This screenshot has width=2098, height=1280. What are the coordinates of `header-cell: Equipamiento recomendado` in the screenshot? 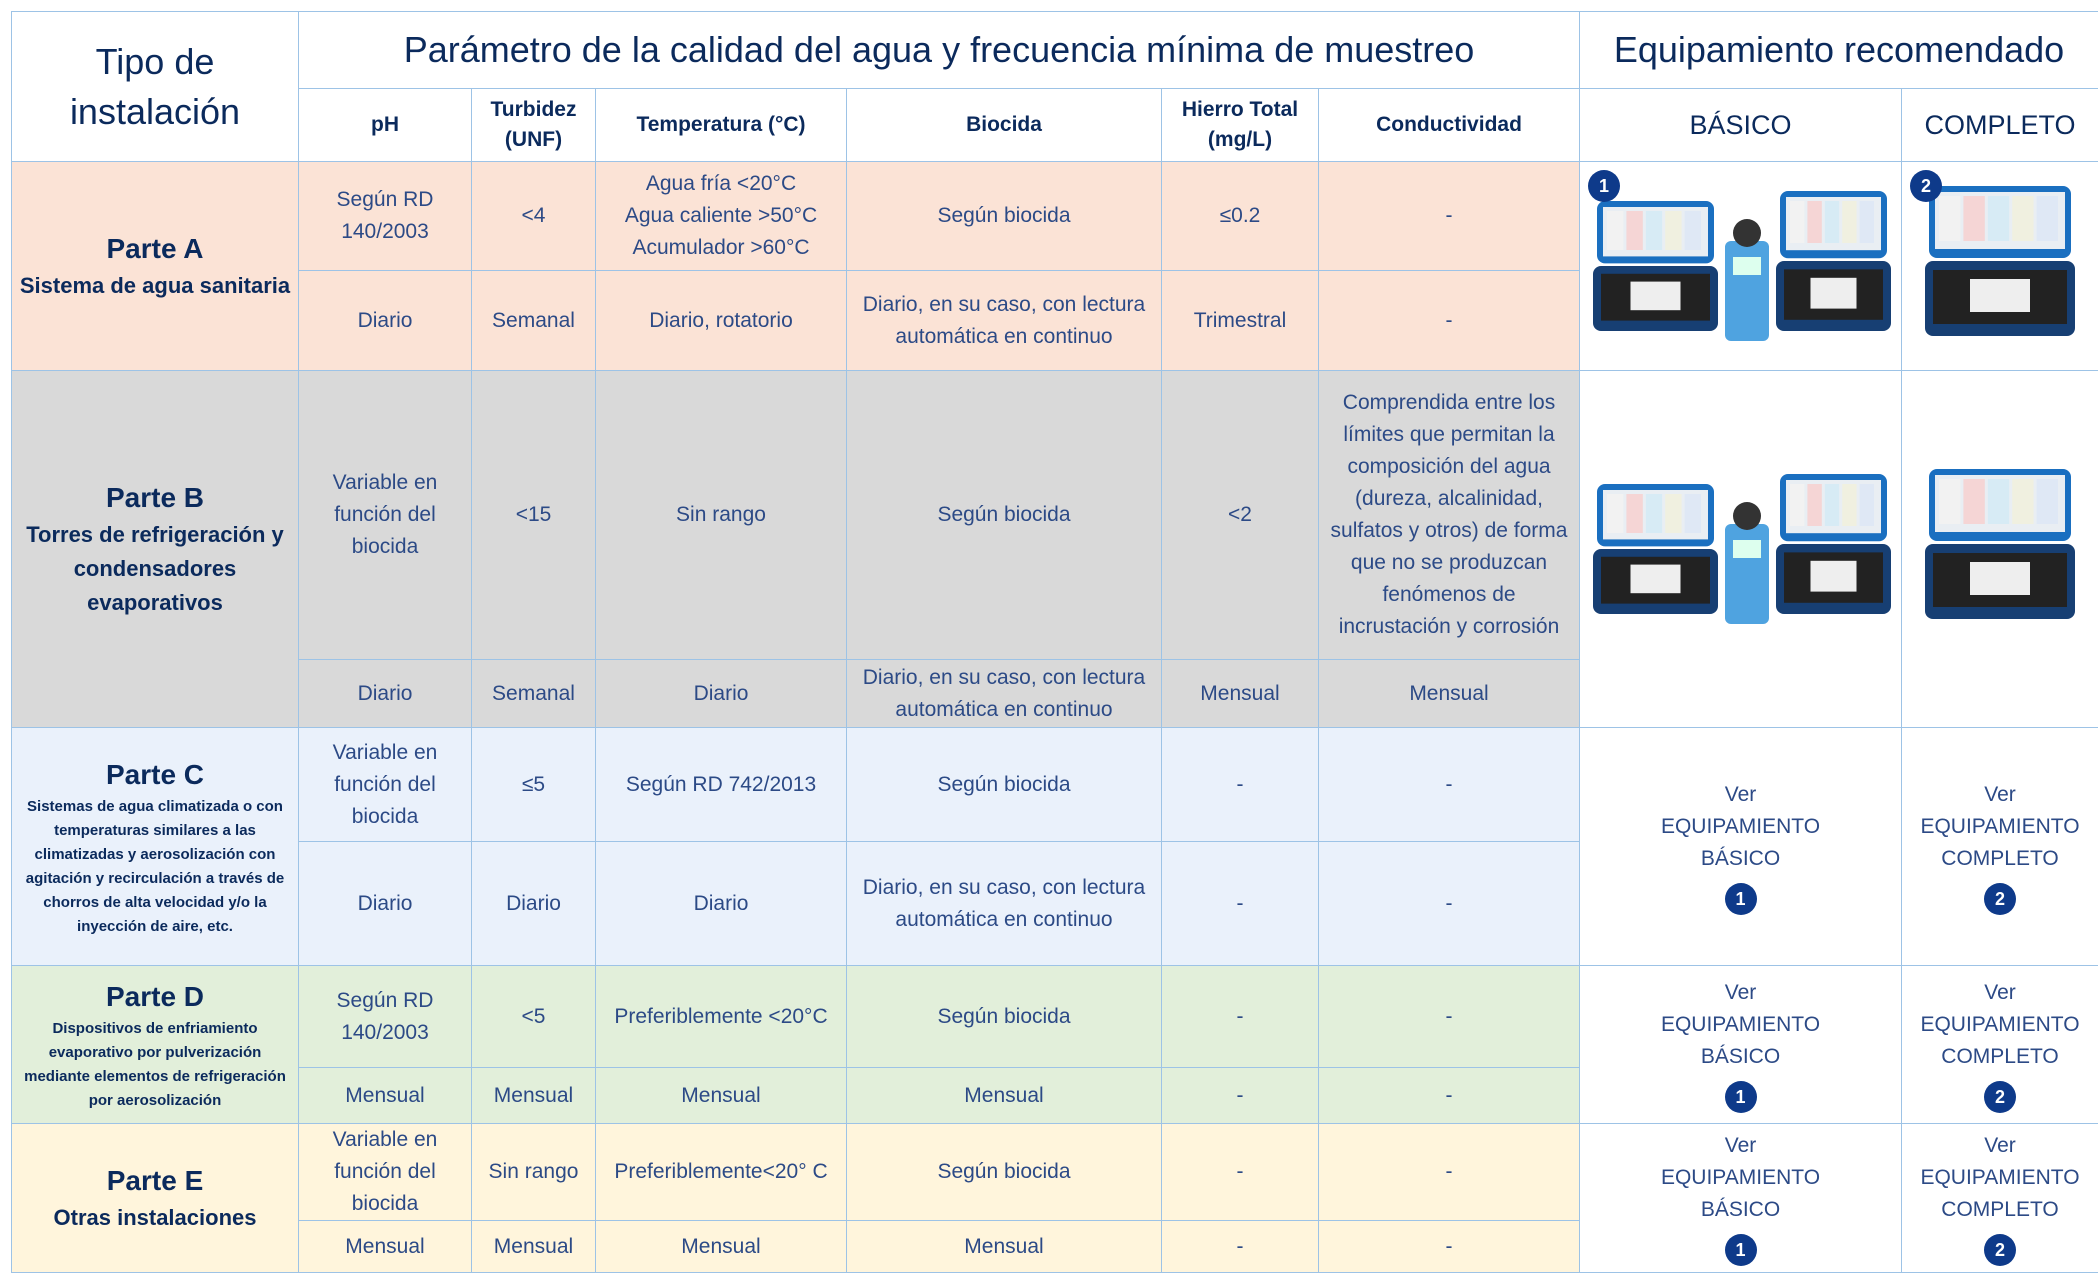 It's located at (1838, 50).